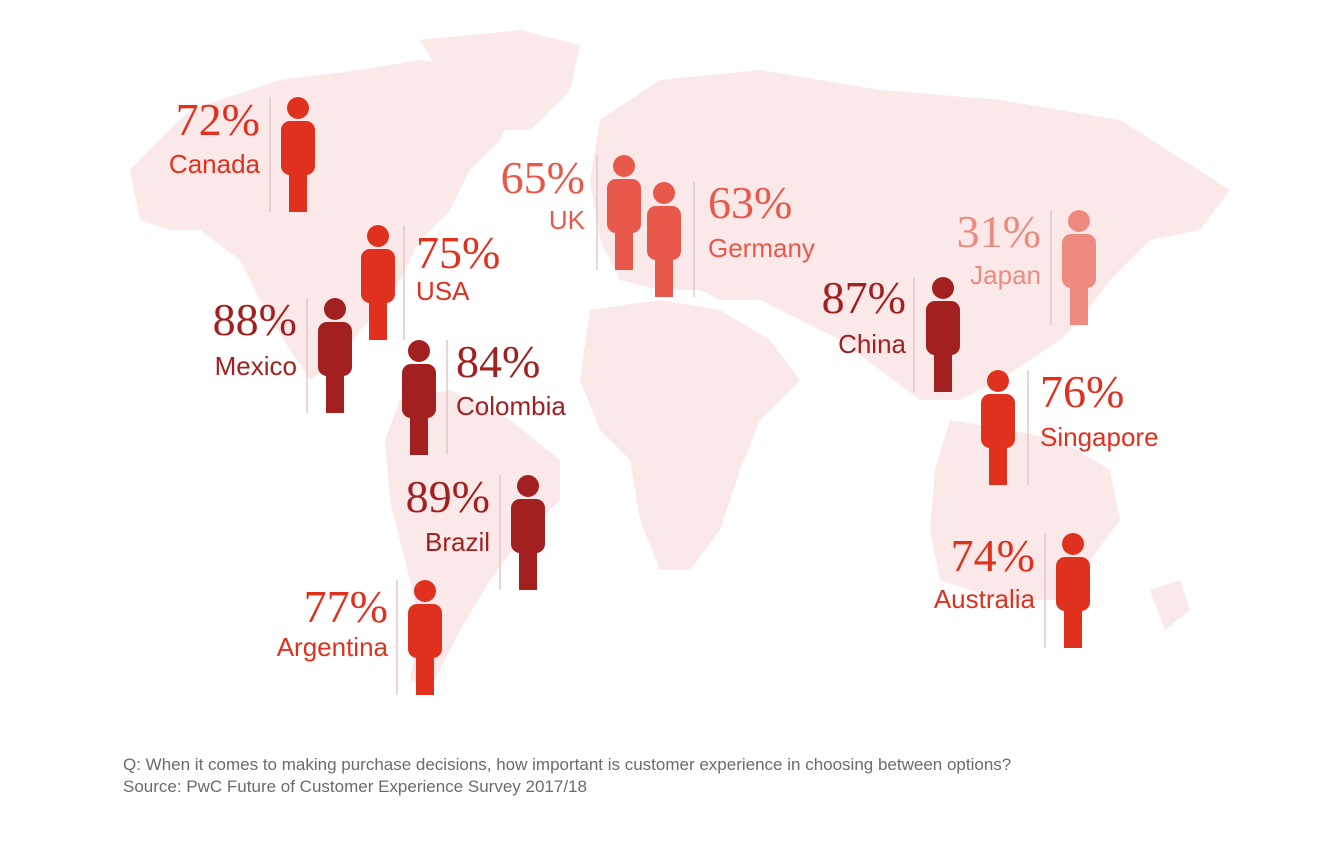 This screenshot has height=845, width=1344. Describe the element at coordinates (458, 252) in the screenshot. I see `percentage: 75%` at that location.